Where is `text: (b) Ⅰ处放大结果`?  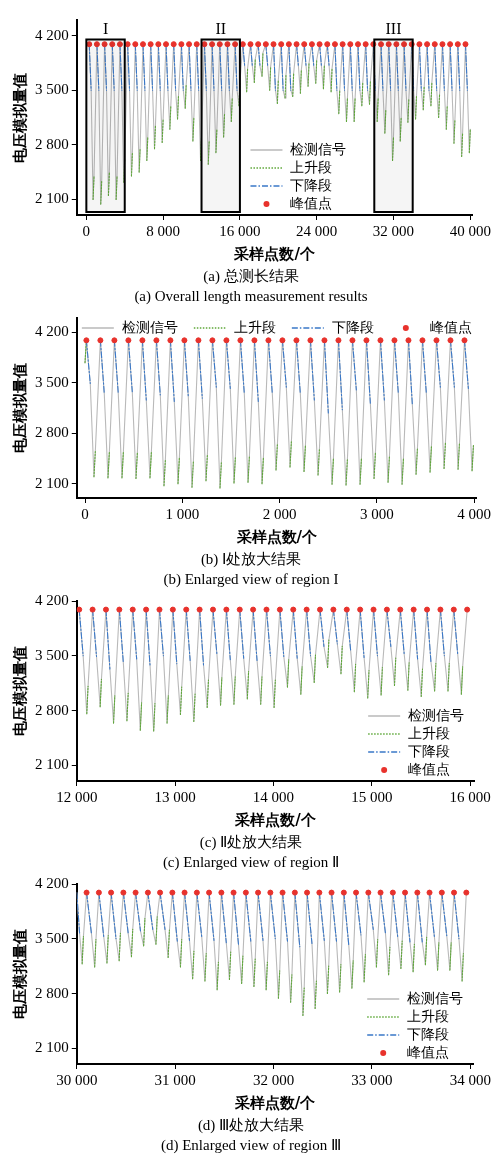 text: (b) Ⅰ处放大结果 is located at coordinates (251, 559).